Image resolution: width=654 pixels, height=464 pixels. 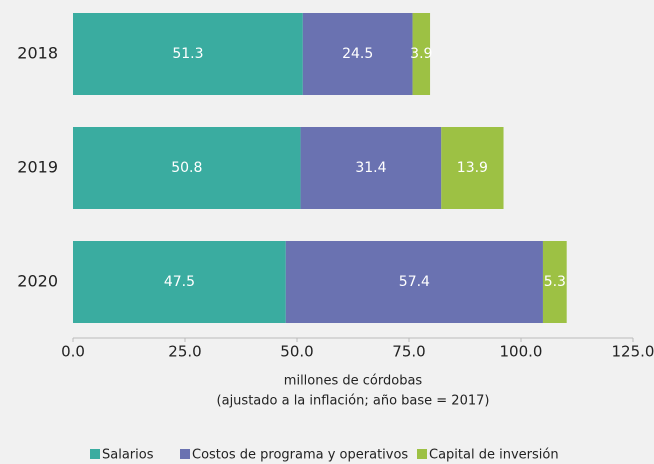 I want to click on x-tick-label: 0.0, so click(x=73, y=352).